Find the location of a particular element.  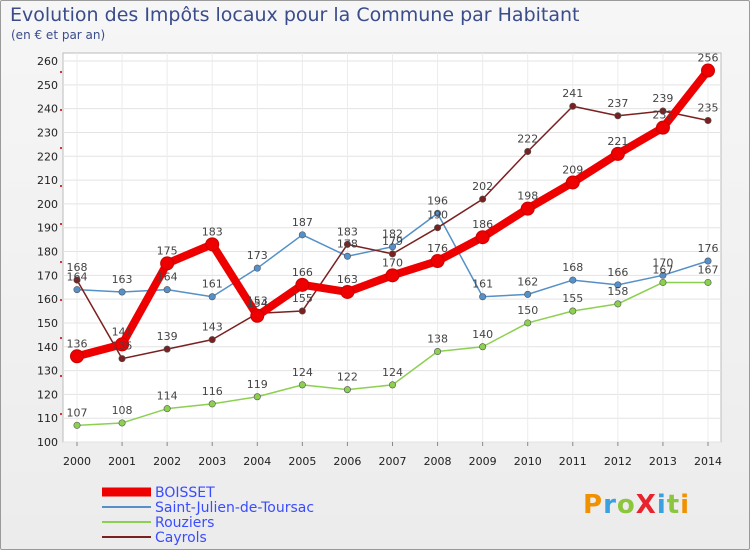

y-tick-label: 150 is located at coordinates (47, 323).